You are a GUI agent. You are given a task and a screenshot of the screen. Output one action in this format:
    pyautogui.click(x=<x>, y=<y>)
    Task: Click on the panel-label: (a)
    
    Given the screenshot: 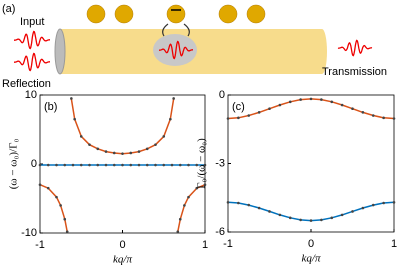 What is the action you would take?
    pyautogui.click(x=8, y=9)
    